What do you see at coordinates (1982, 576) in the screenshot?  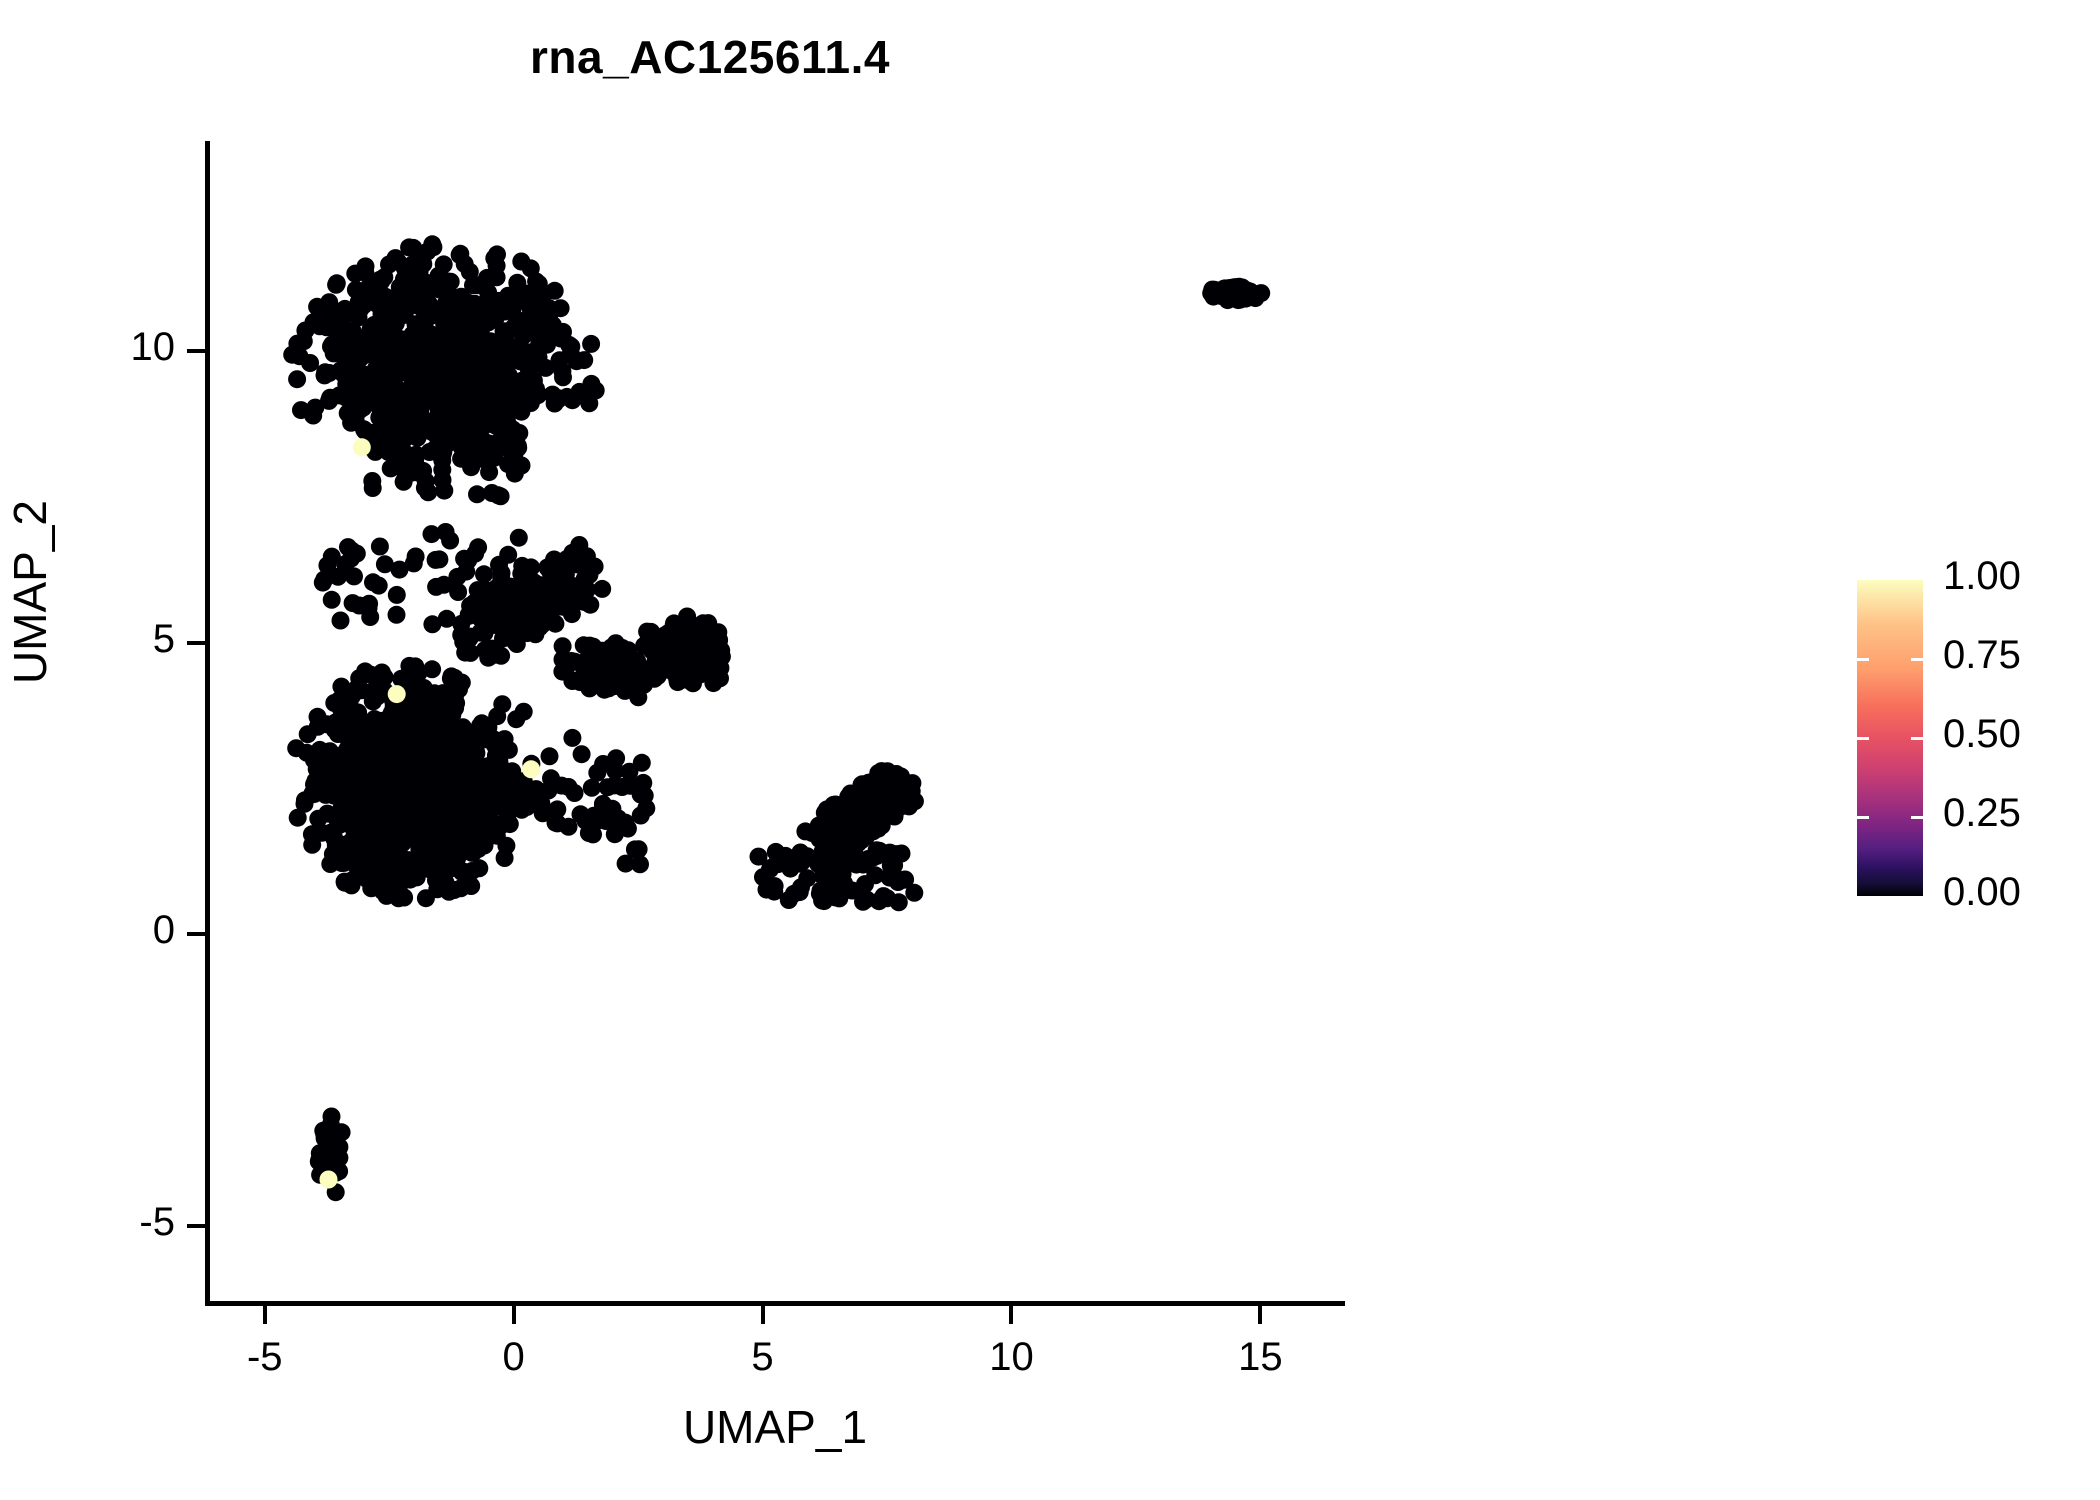 I see `colorbar-label: 1.00` at bounding box center [1982, 576].